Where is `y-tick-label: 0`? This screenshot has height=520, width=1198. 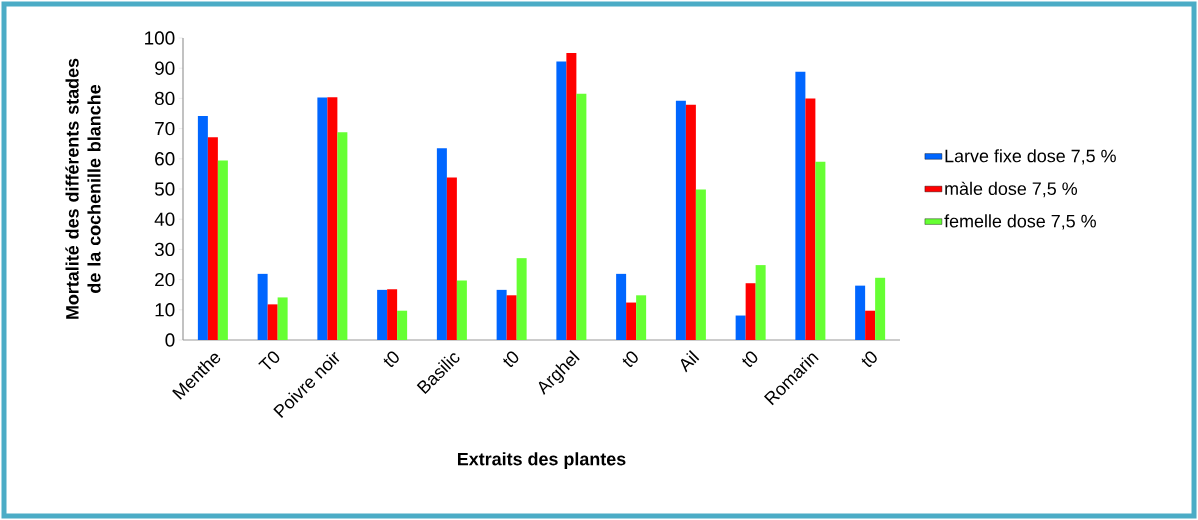 y-tick-label: 0 is located at coordinates (170, 340).